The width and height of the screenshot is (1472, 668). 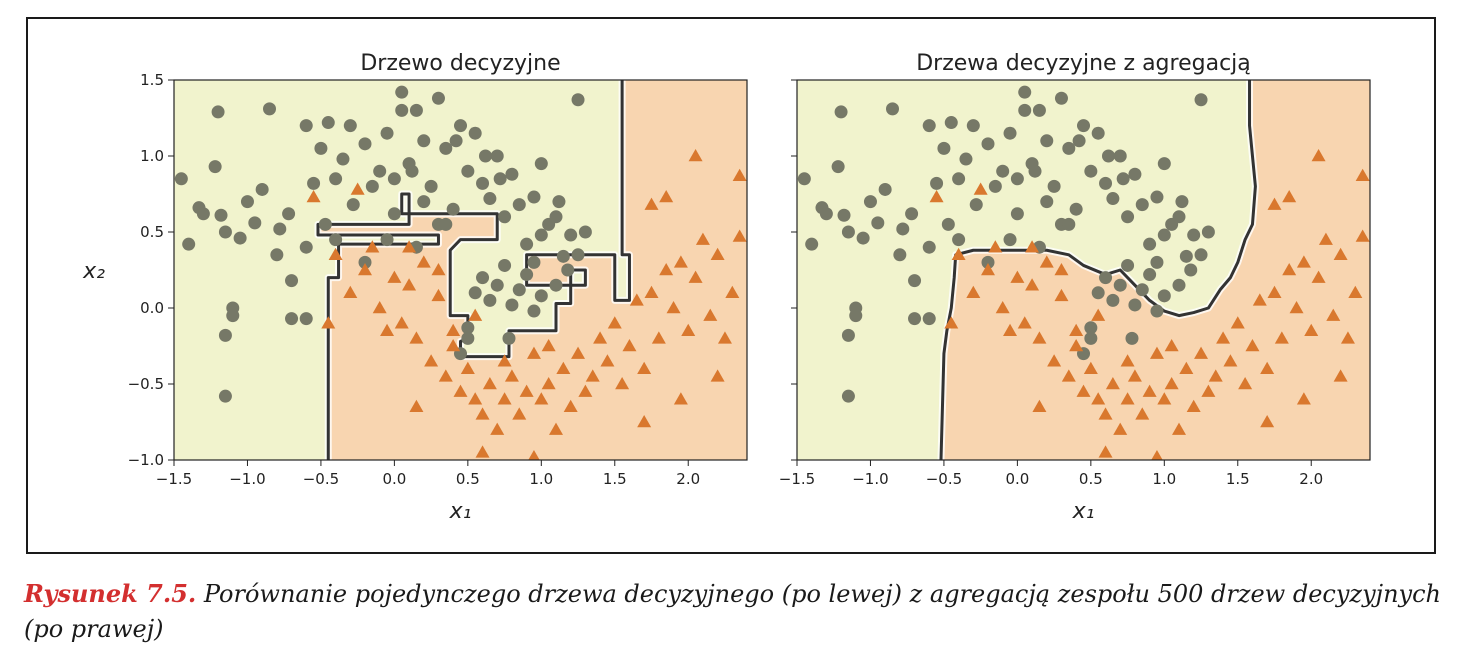 What do you see at coordinates (870, 479) in the screenshot?
I see `x-tick-label: −1.0` at bounding box center [870, 479].